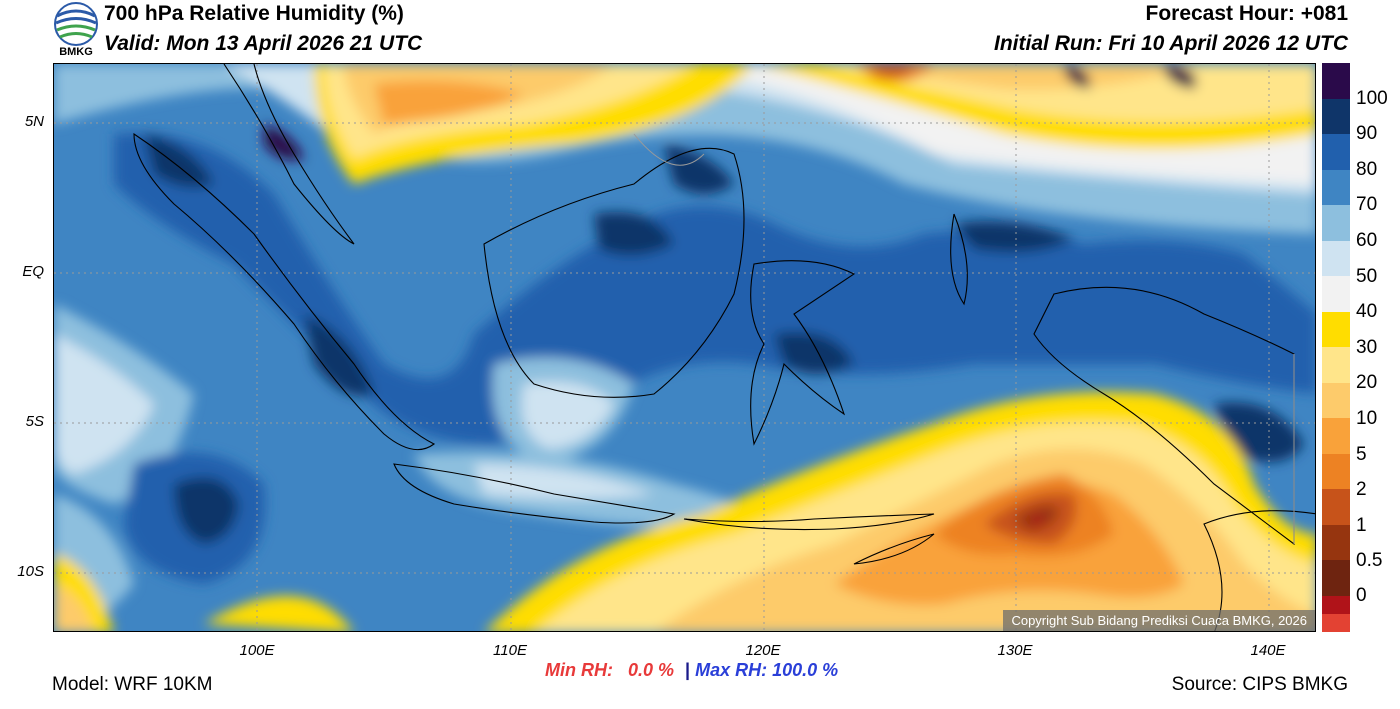 The width and height of the screenshot is (1400, 709). Describe the element at coordinates (510, 650) in the screenshot. I see `lon-label-110e: 110E` at that location.